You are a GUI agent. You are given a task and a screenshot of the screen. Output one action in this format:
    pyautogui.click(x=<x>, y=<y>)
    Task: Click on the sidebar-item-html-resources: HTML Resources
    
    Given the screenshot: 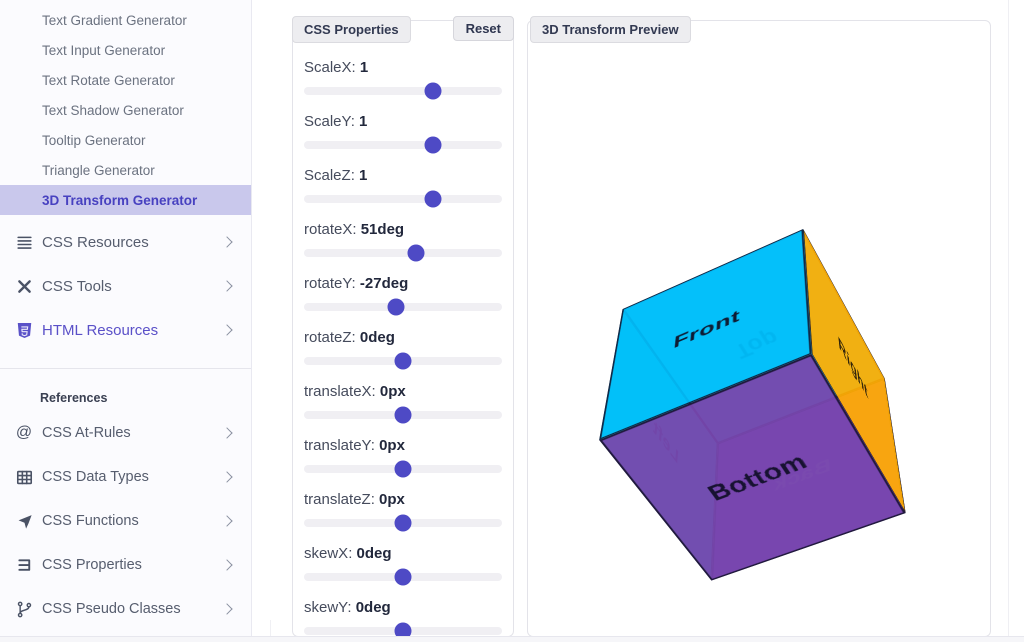 What is the action you would take?
    pyautogui.click(x=125, y=330)
    